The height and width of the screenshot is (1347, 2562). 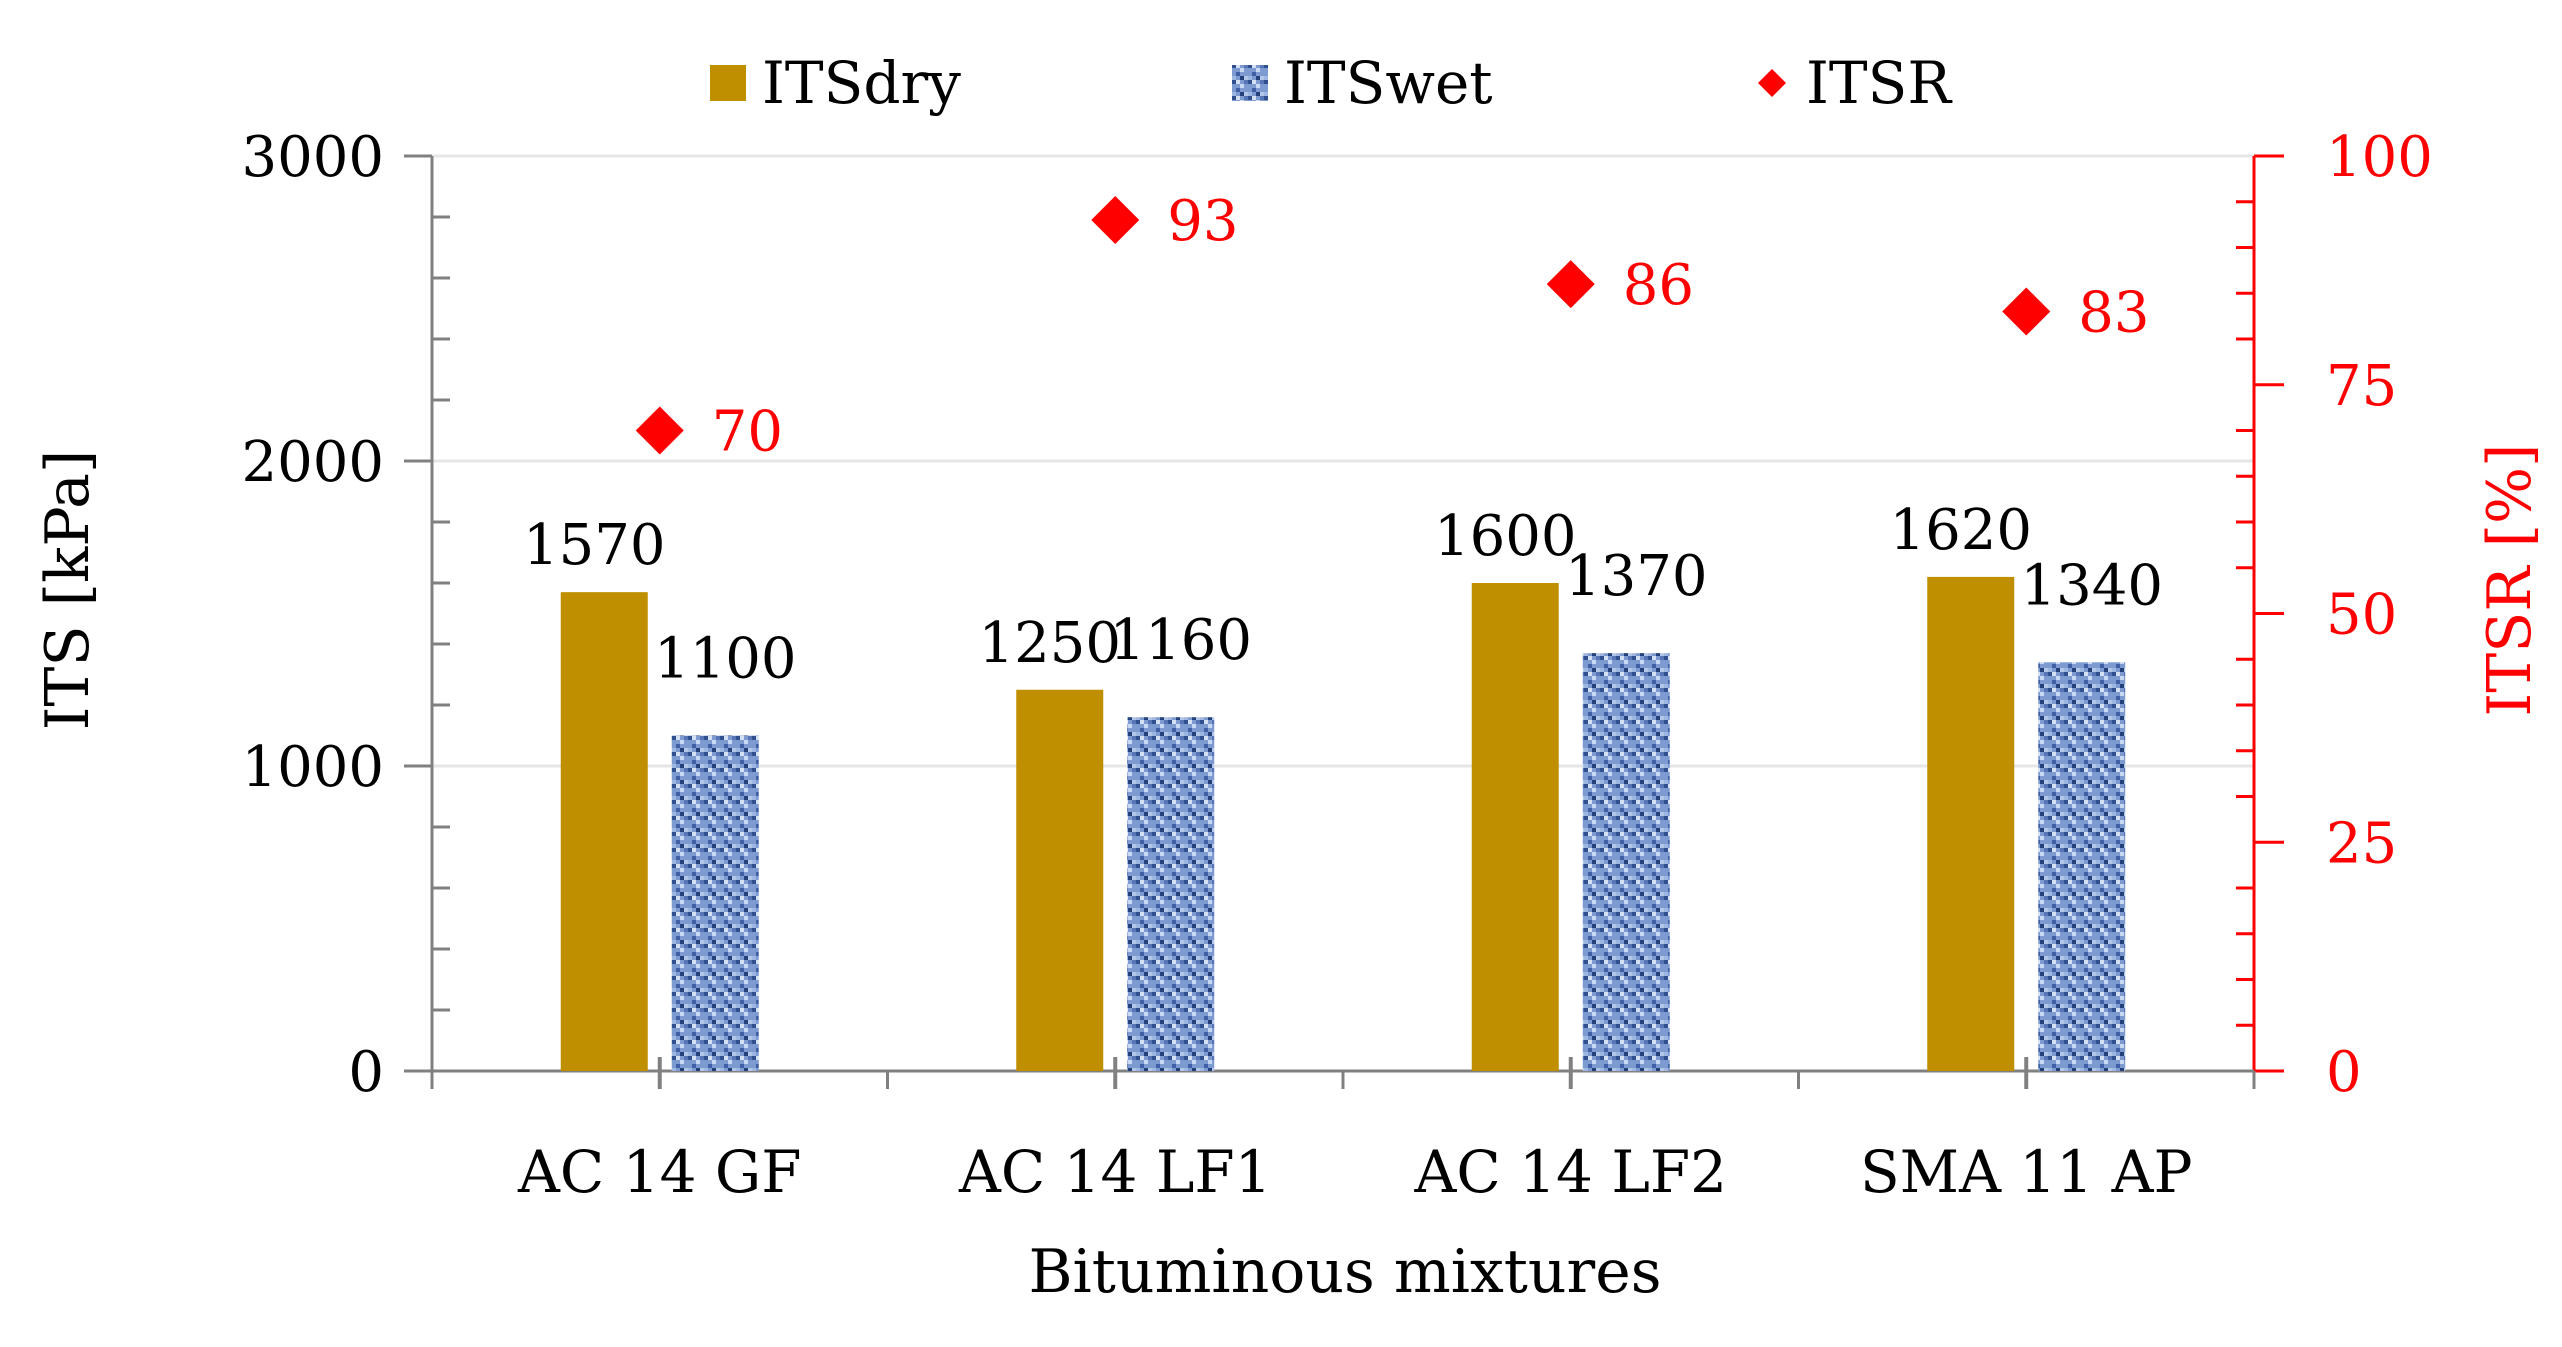 I want to click on left-tick-label: 1000, so click(x=312, y=767).